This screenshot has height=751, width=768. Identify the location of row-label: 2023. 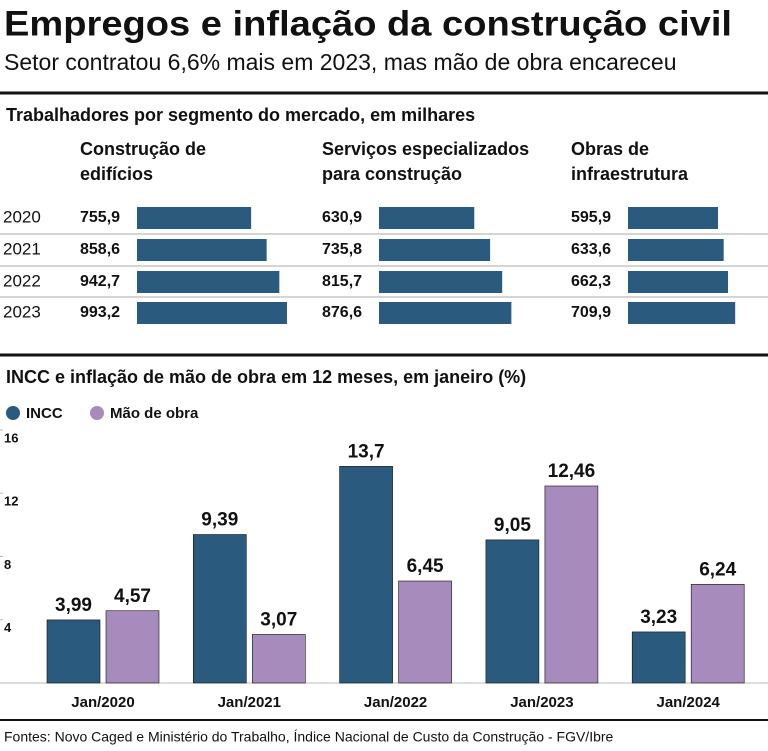
(22, 311).